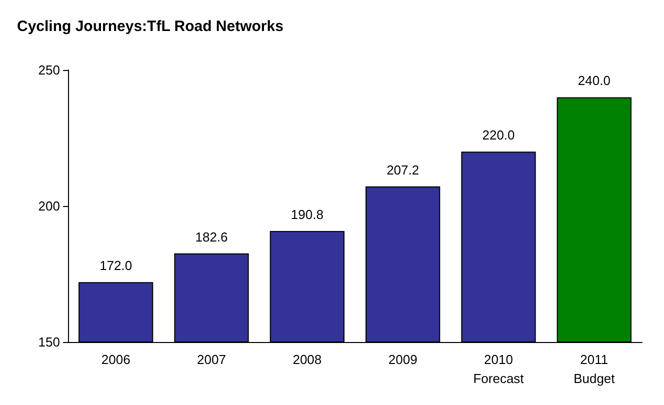 Image resolution: width=664 pixels, height=405 pixels. I want to click on data-label: 220.0, so click(498, 135).